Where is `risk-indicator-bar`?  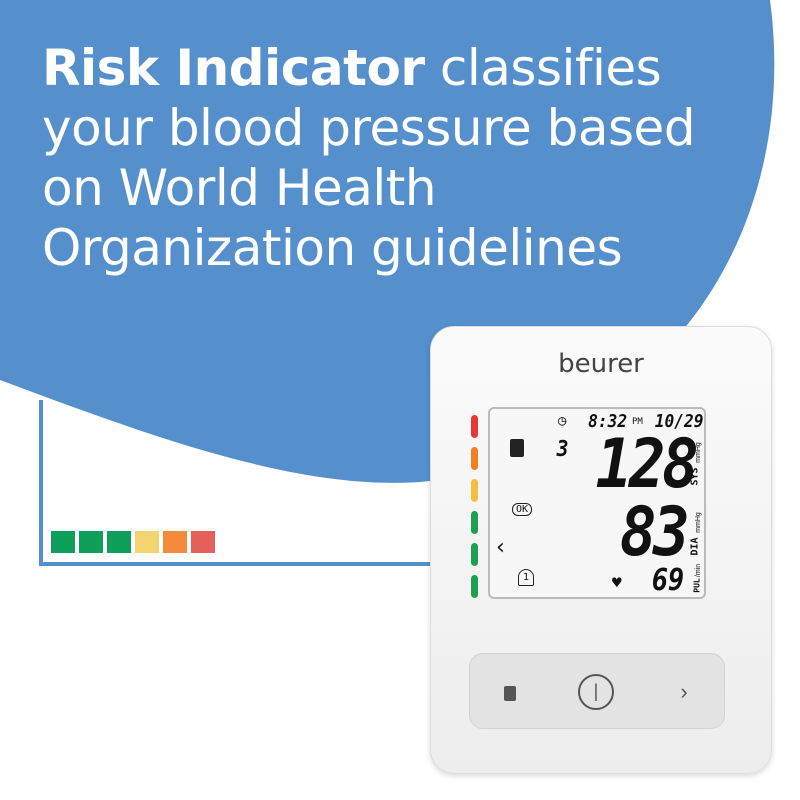
risk-indicator-bar is located at coordinates (474, 506).